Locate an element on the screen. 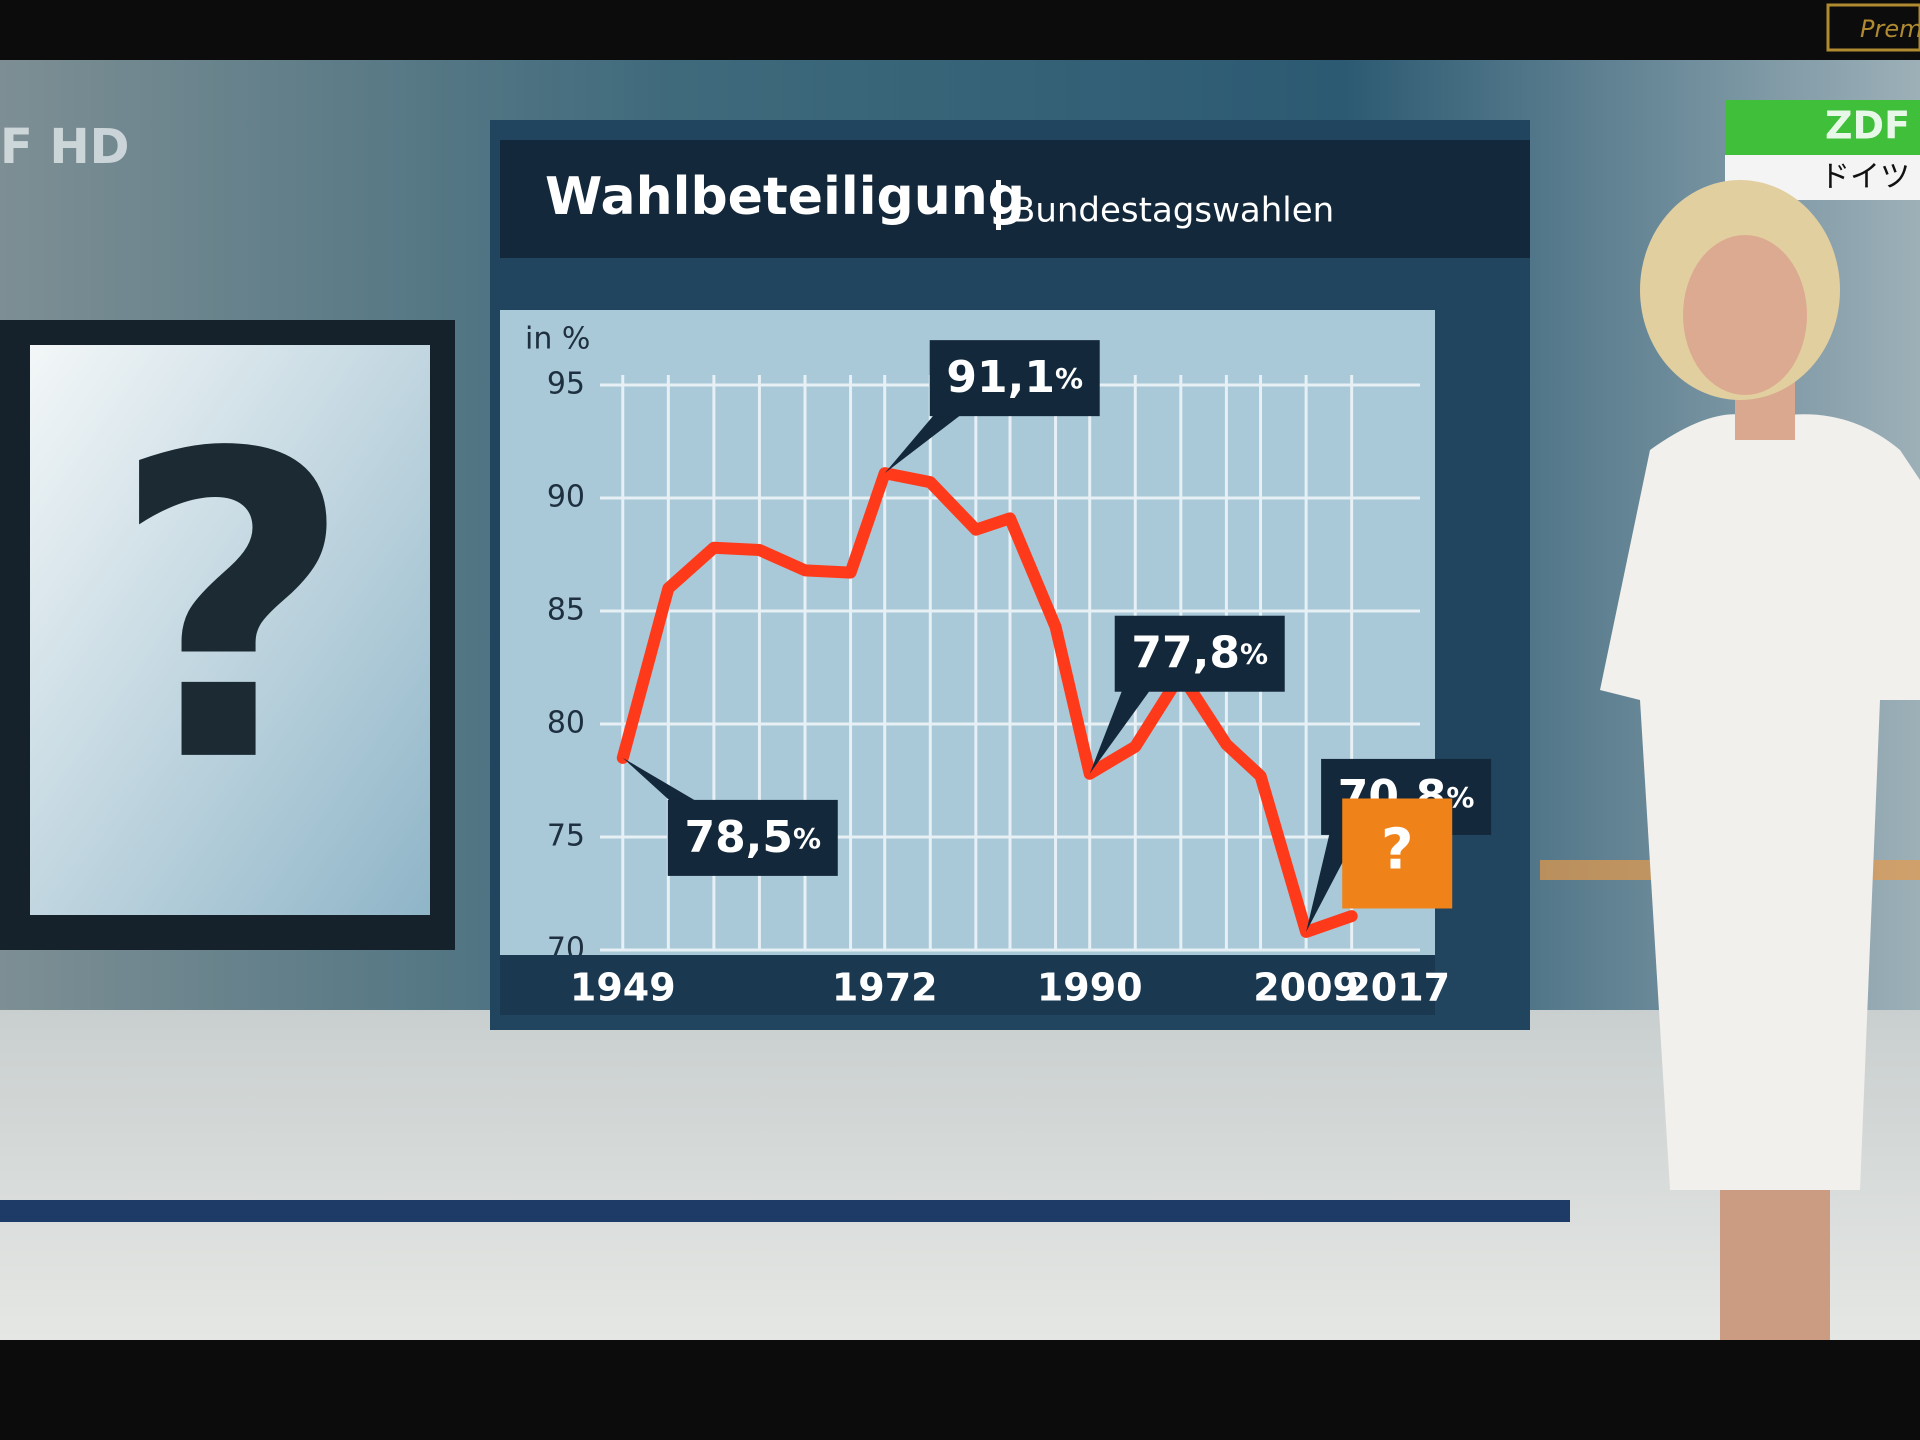 The image size is (1920, 1440). annotation-label: ? is located at coordinates (1397, 850).